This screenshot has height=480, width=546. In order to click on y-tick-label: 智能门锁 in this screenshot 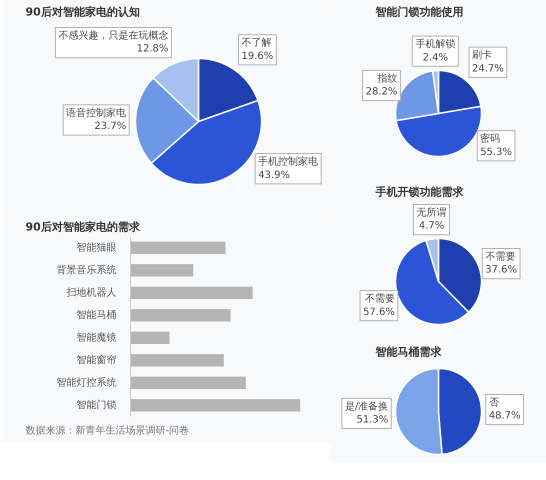, I will do `click(96, 404)`.